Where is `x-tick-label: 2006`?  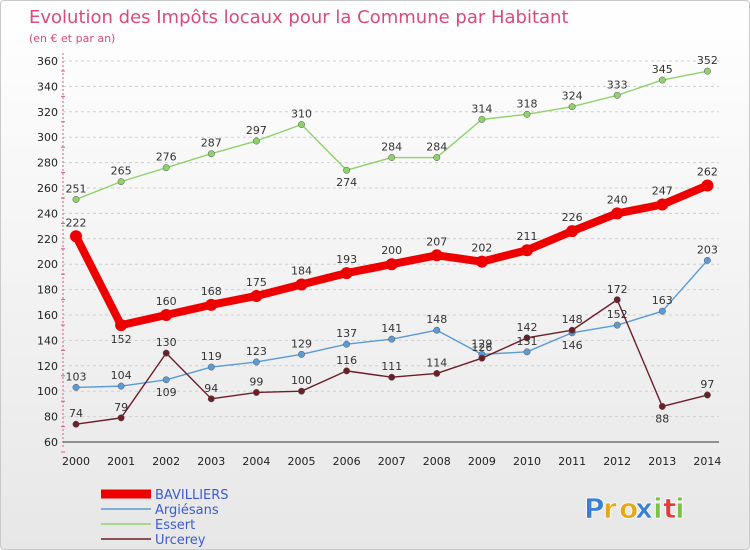 x-tick-label: 2006 is located at coordinates (347, 461).